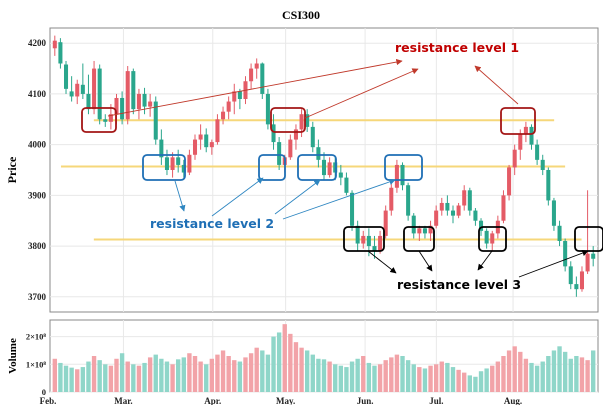 The image size is (603, 409). Describe the element at coordinates (457, 47) in the screenshot. I see `resistance-level-1-label: resistance level 1` at that location.